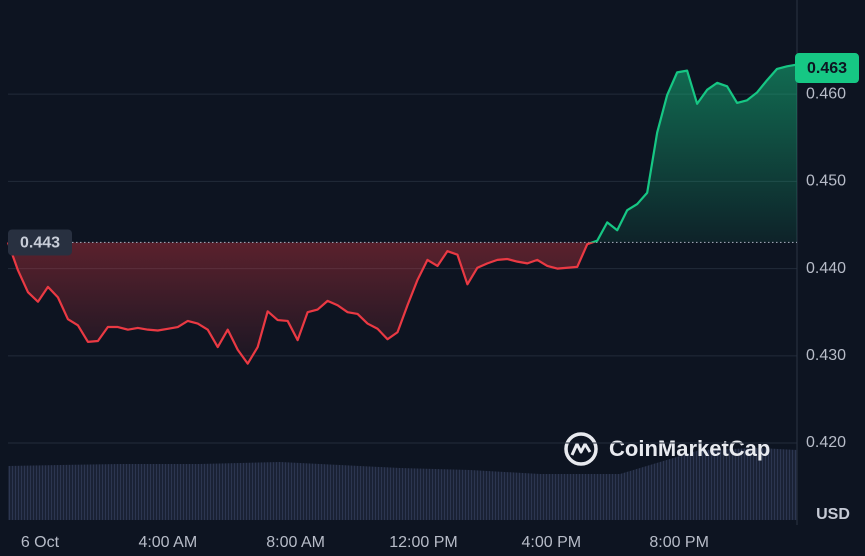  What do you see at coordinates (826, 93) in the screenshot?
I see `y-tick-label: 0.460` at bounding box center [826, 93].